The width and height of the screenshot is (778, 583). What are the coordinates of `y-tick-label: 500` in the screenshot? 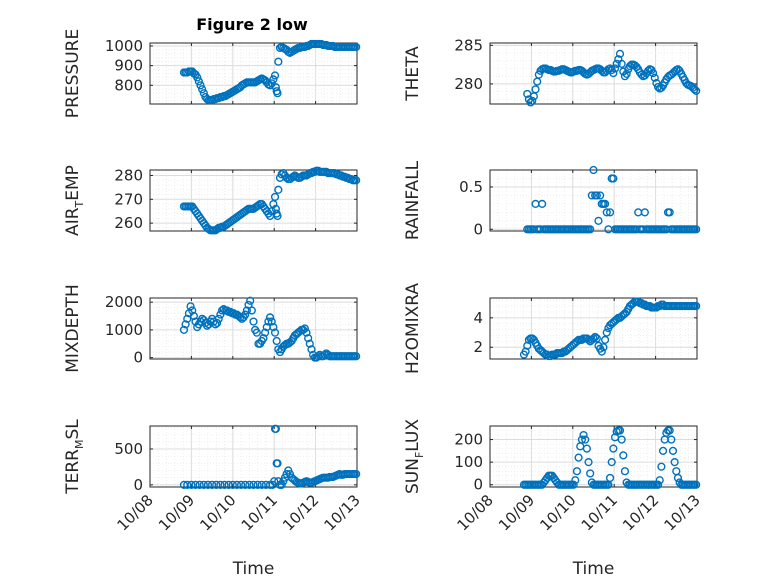 It's located at (128, 449).